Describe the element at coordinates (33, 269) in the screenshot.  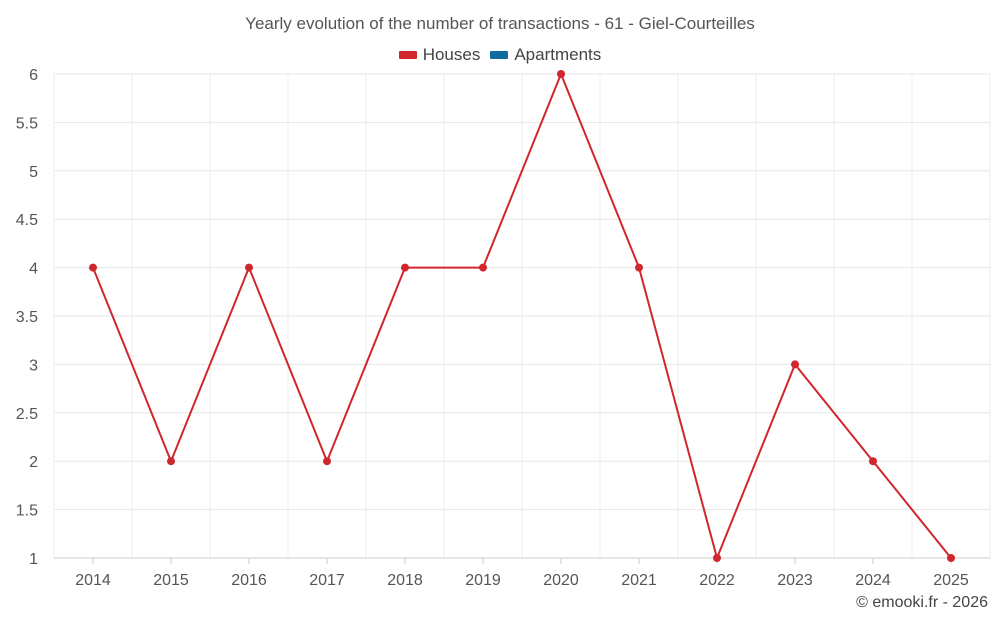
I see `y-tick-label: 4` at that location.